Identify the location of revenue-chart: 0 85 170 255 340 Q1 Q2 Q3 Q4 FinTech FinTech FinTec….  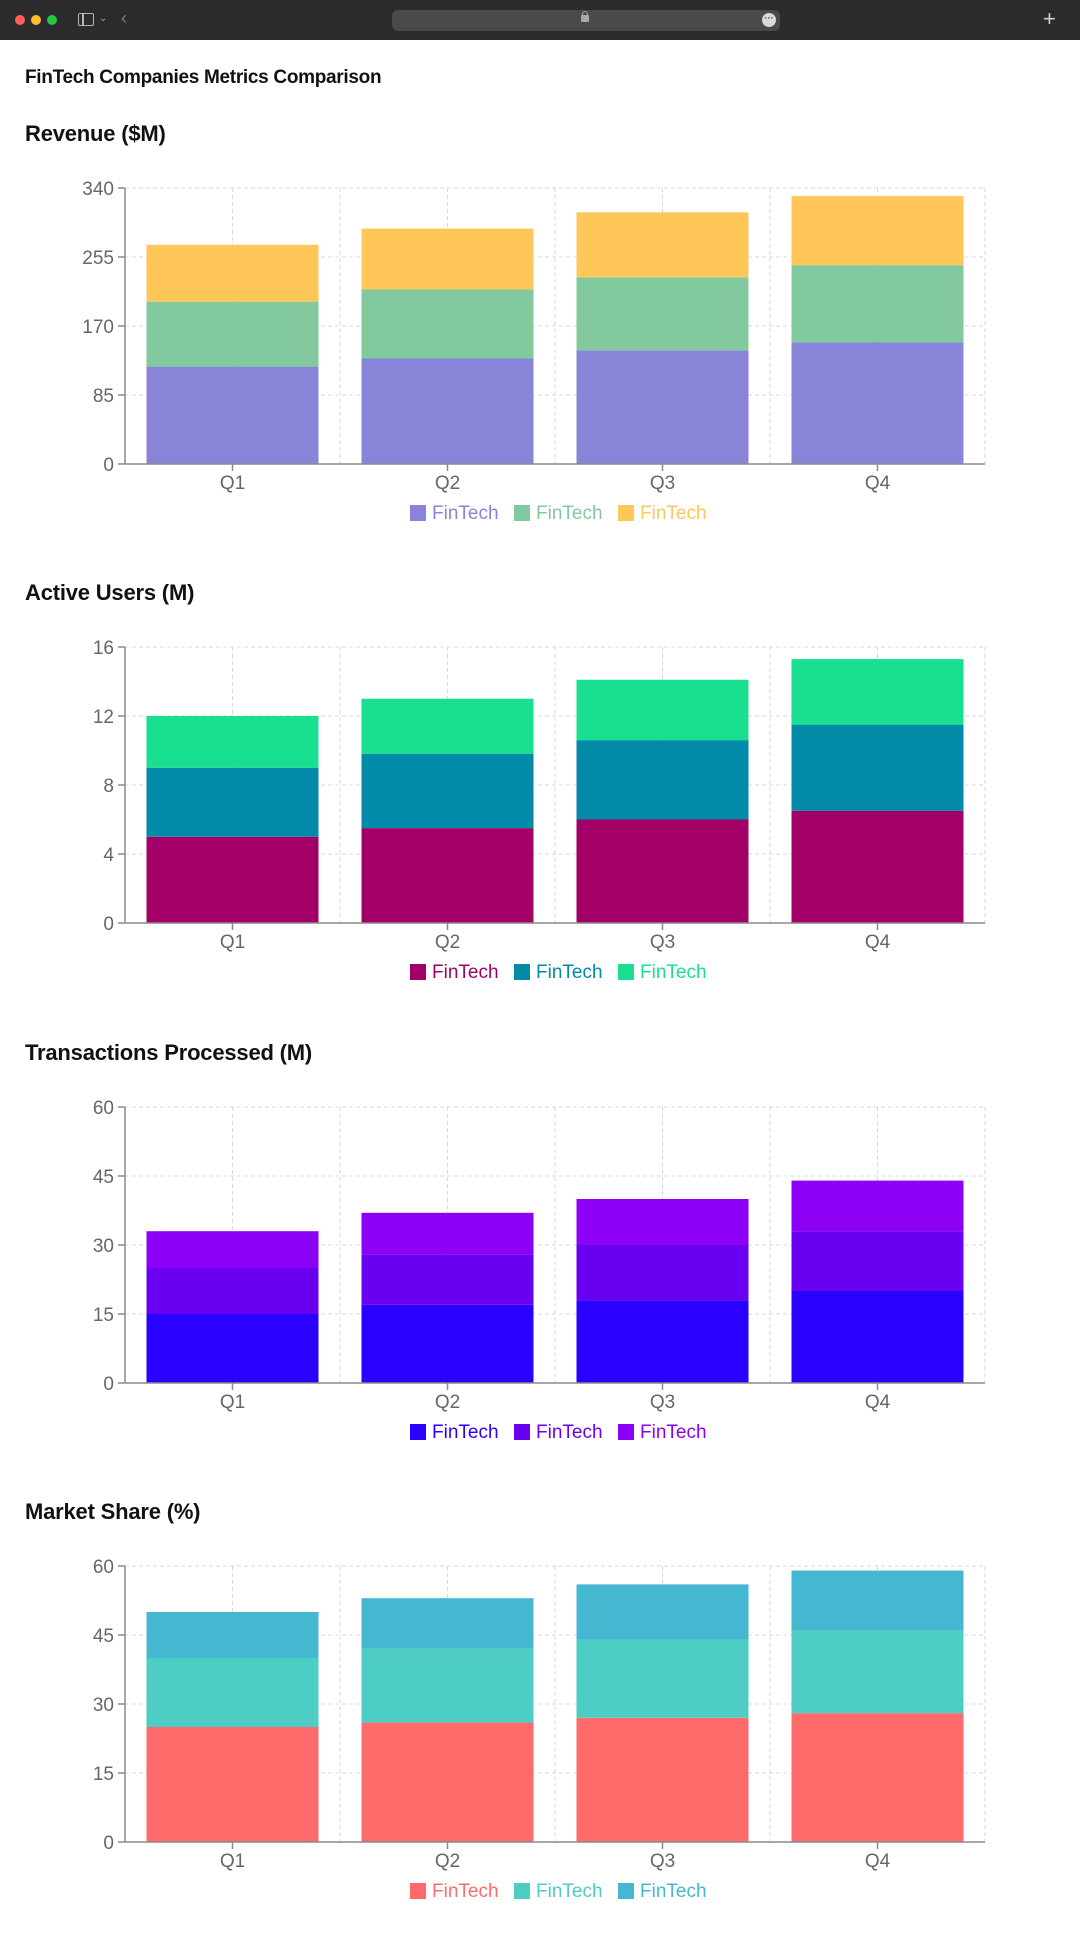
(534, 351).